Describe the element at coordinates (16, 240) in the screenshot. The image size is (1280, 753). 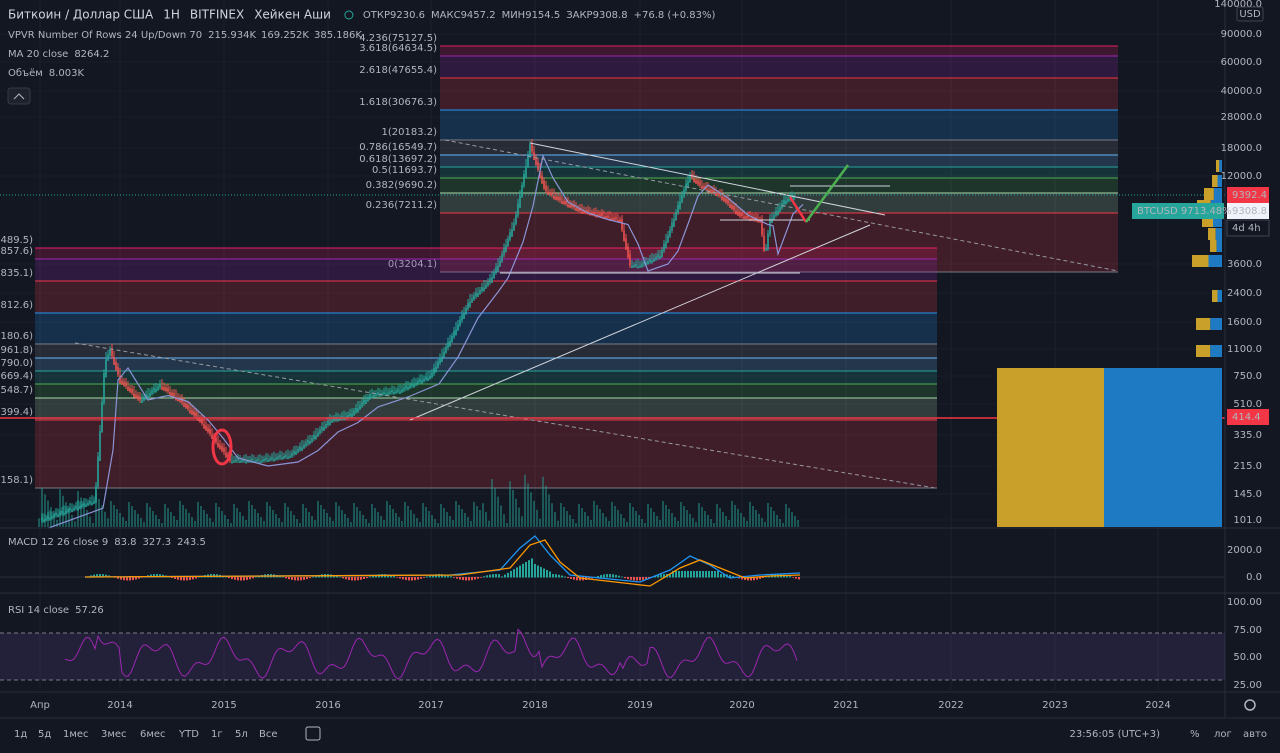
I see `fib-label: 4.236(4489.5)` at that location.